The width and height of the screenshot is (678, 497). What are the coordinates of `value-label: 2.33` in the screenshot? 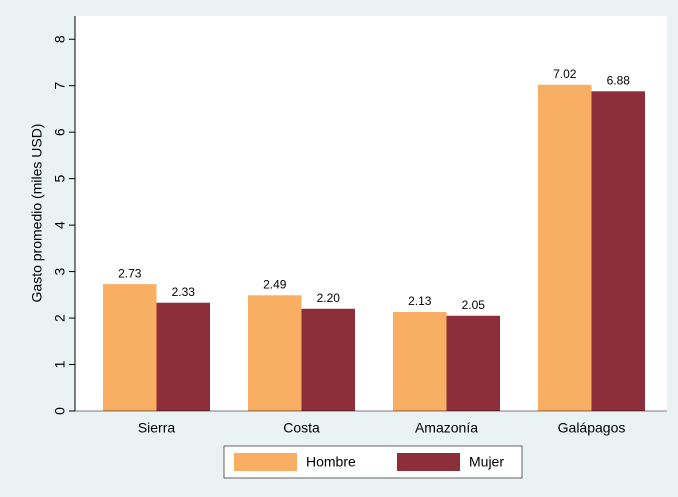 It's located at (184, 292).